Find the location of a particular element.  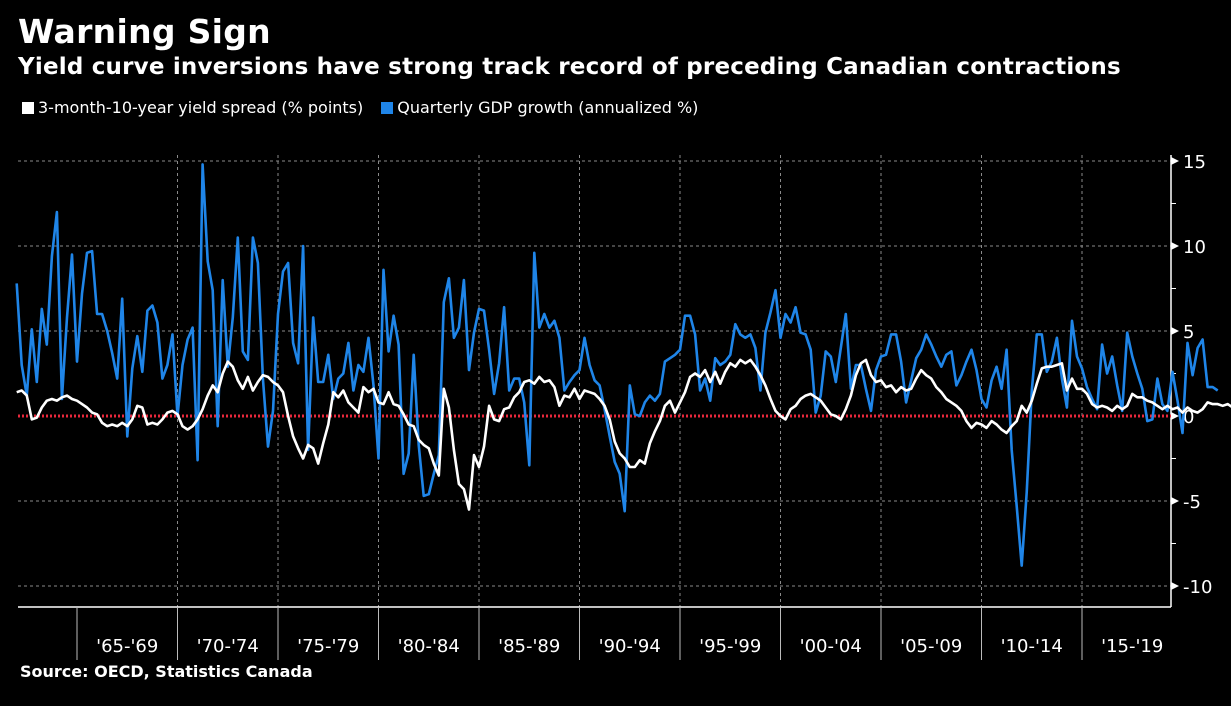

x-tick-label: '85-'89 is located at coordinates (529, 646).